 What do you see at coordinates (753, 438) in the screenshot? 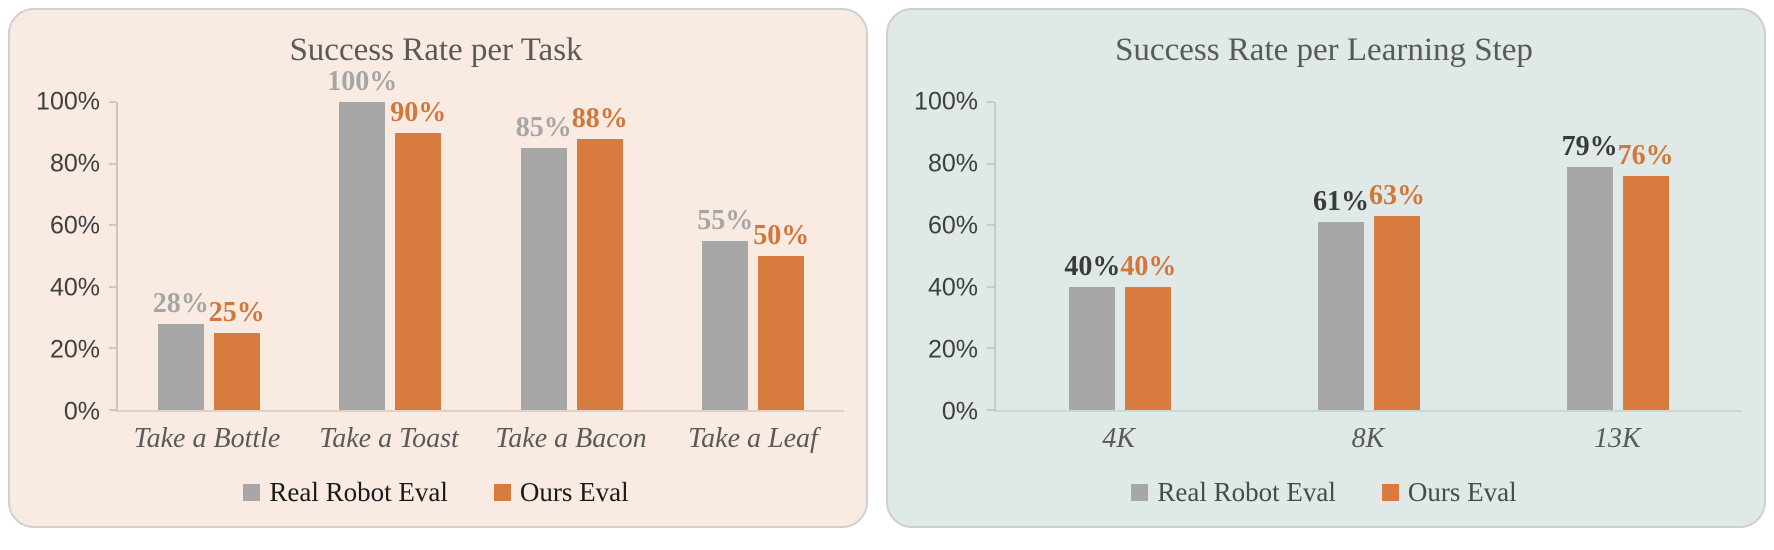
I see `x-category-label: Take a Leaf` at bounding box center [753, 438].